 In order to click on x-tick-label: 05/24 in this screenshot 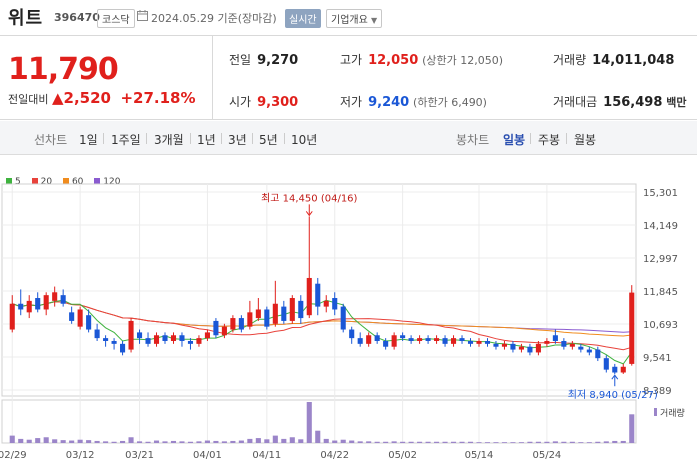, I will do `click(546, 455)`.